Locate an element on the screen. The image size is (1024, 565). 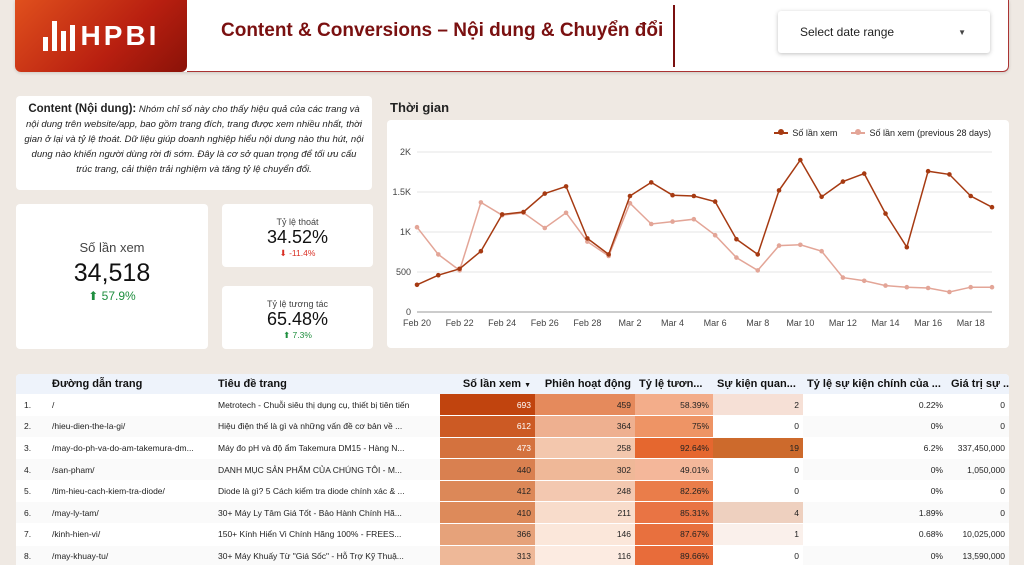
event-value-cell: 10,025,000 is located at coordinates (978, 534).